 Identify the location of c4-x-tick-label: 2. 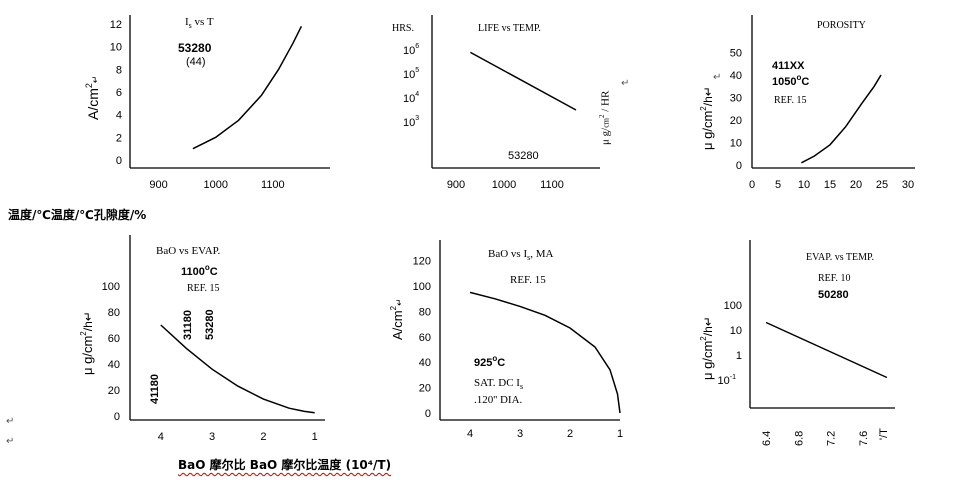
(263, 437).